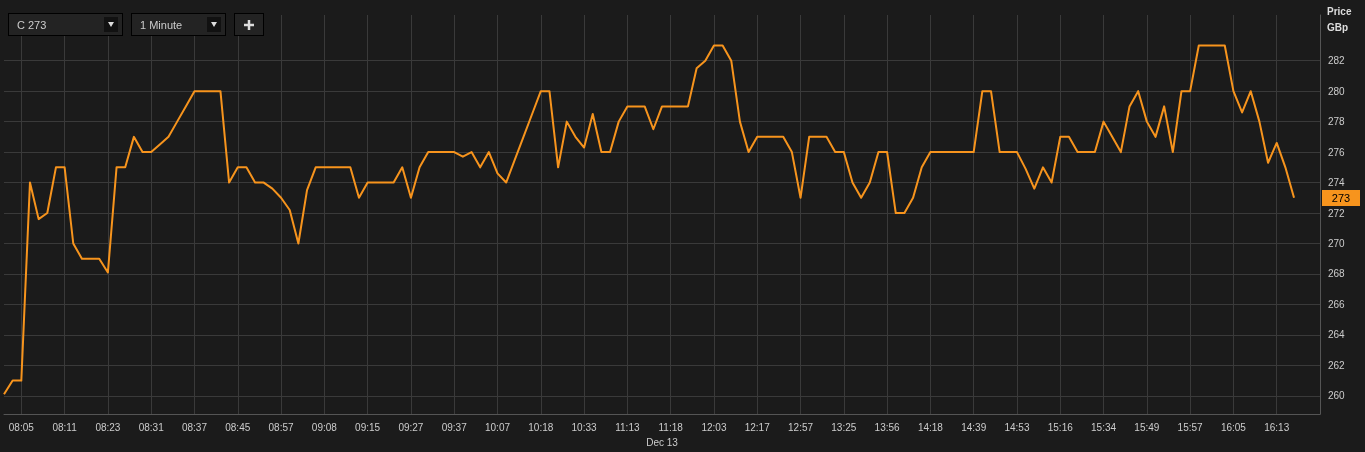 Image resolution: width=1365 pixels, height=452 pixels. Describe the element at coordinates (1337, 243) in the screenshot. I see `y-tick-label: 270` at that location.